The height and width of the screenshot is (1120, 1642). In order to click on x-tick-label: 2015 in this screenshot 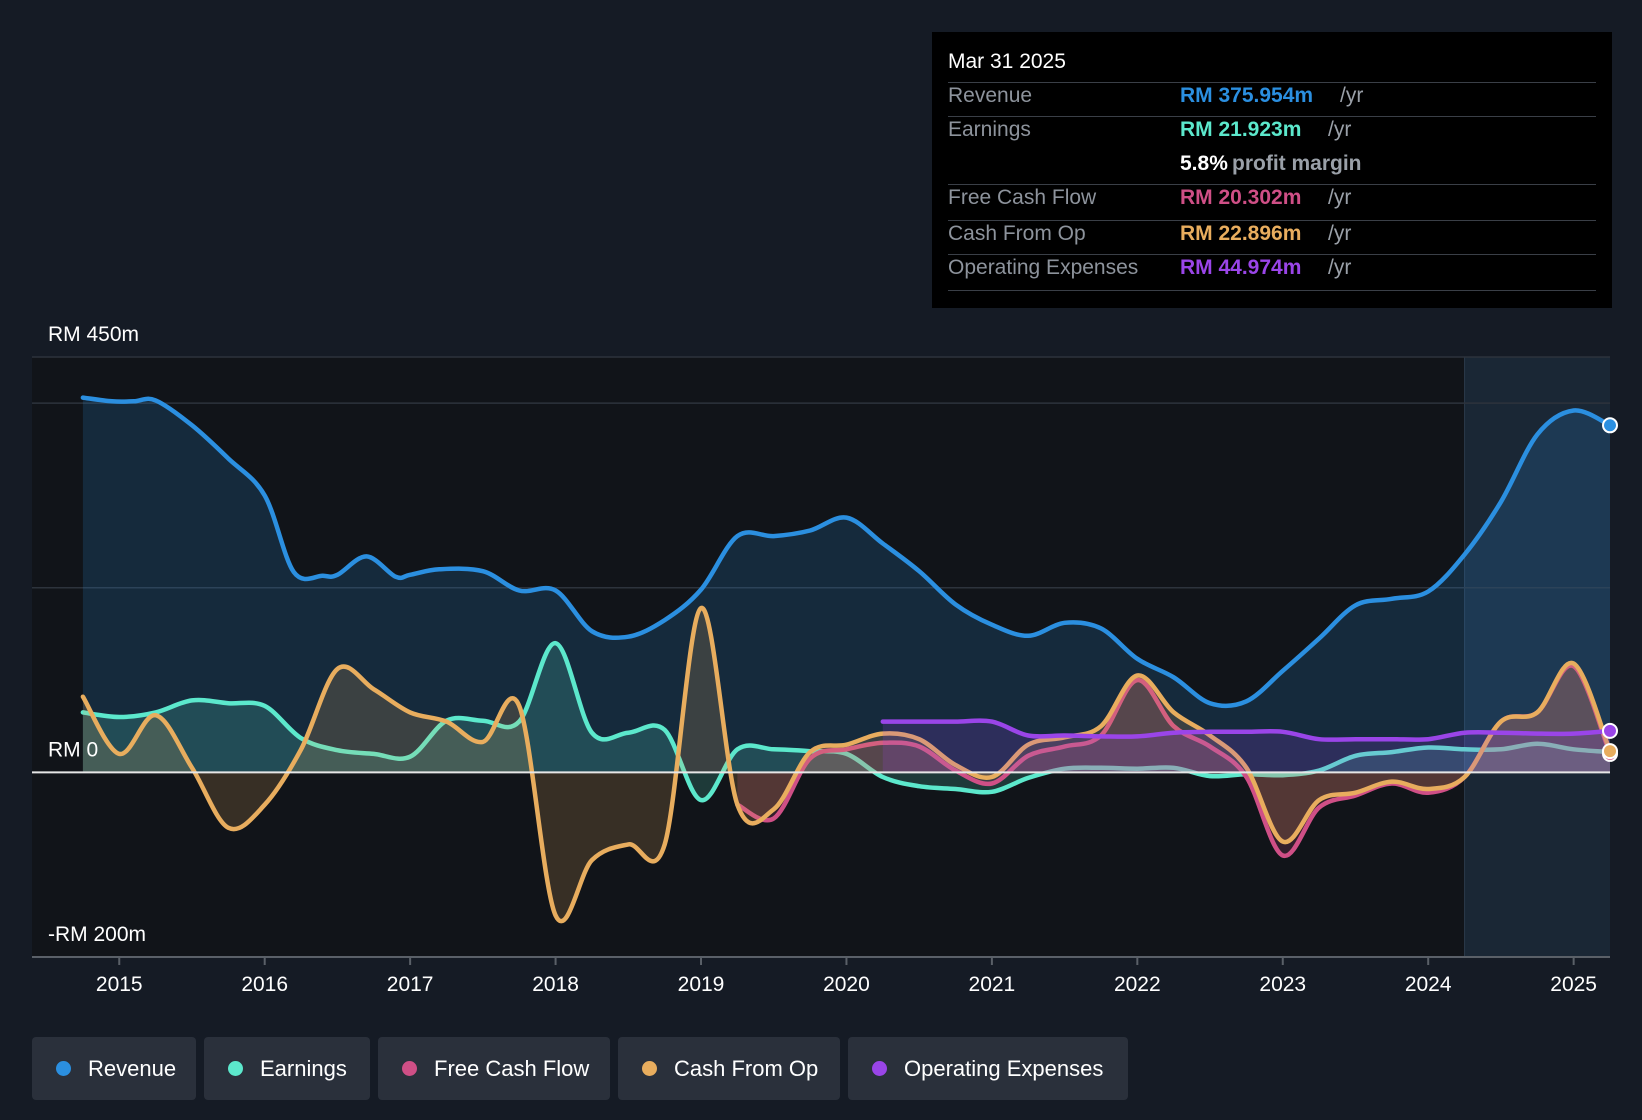, I will do `click(119, 984)`.